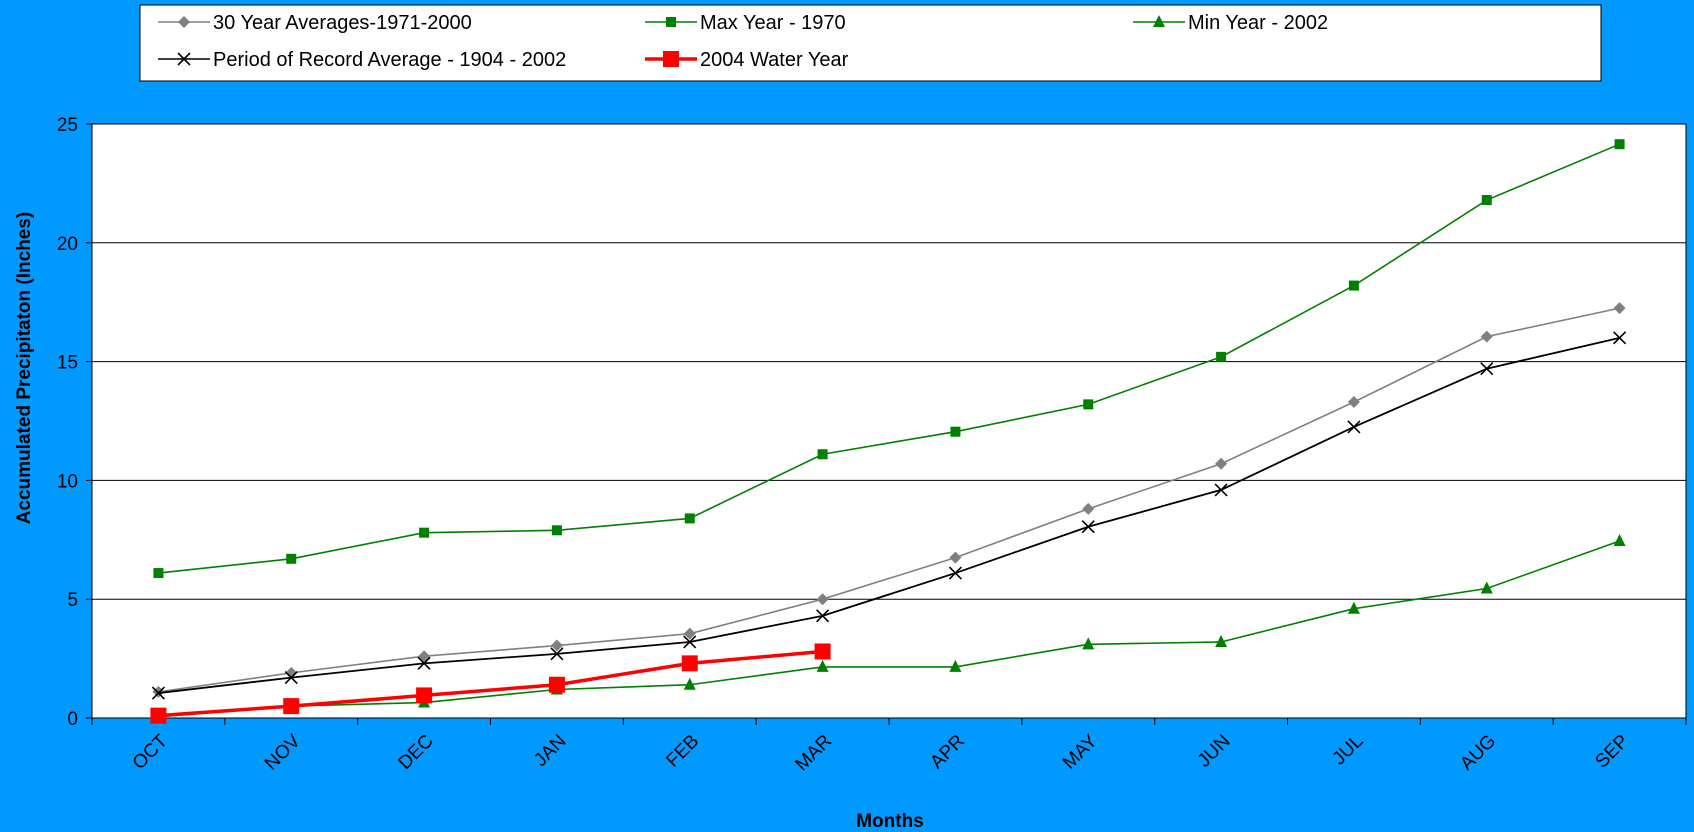  Describe the element at coordinates (415, 752) in the screenshot. I see `x-tick-label: DEC` at that location.